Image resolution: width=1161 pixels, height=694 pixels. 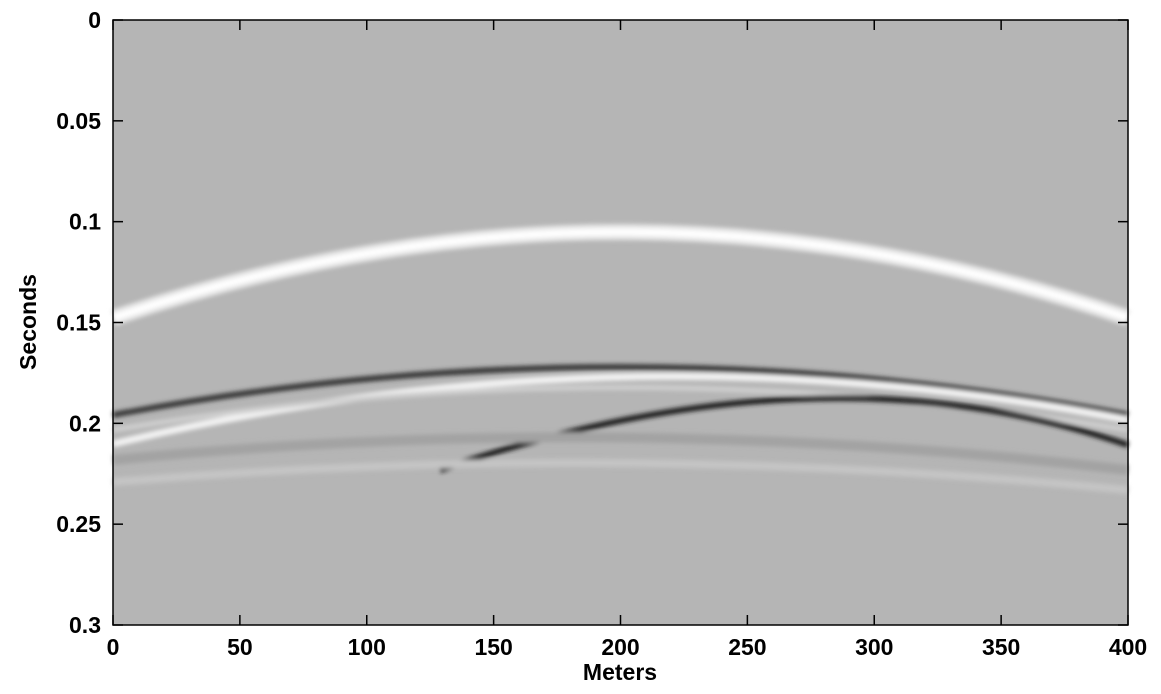 What do you see at coordinates (1128, 647) in the screenshot?
I see `x-tick-label: 400` at bounding box center [1128, 647].